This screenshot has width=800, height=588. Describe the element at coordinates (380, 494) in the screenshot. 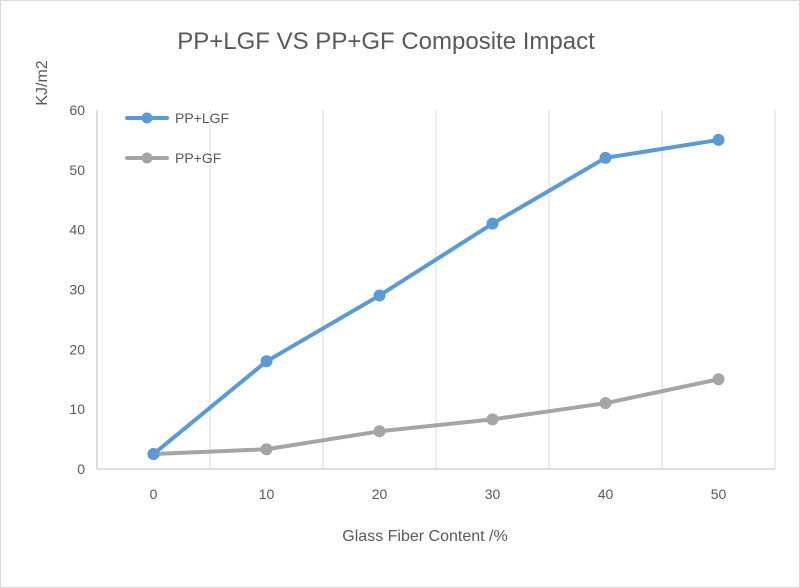

I see `x-tick-label: 20` at that location.